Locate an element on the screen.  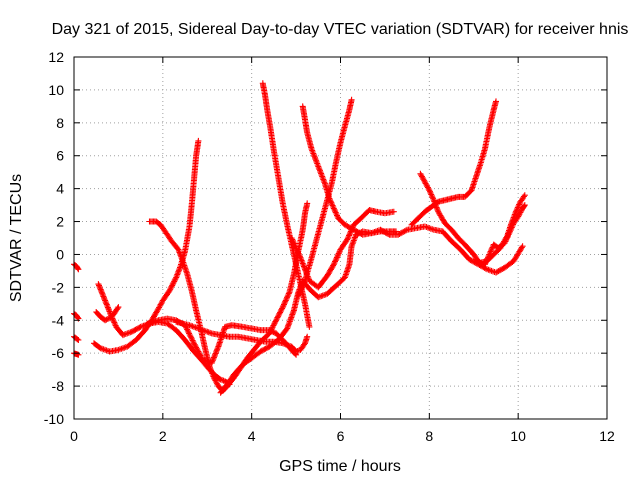
y-tick-label: 0 is located at coordinates (60, 254).